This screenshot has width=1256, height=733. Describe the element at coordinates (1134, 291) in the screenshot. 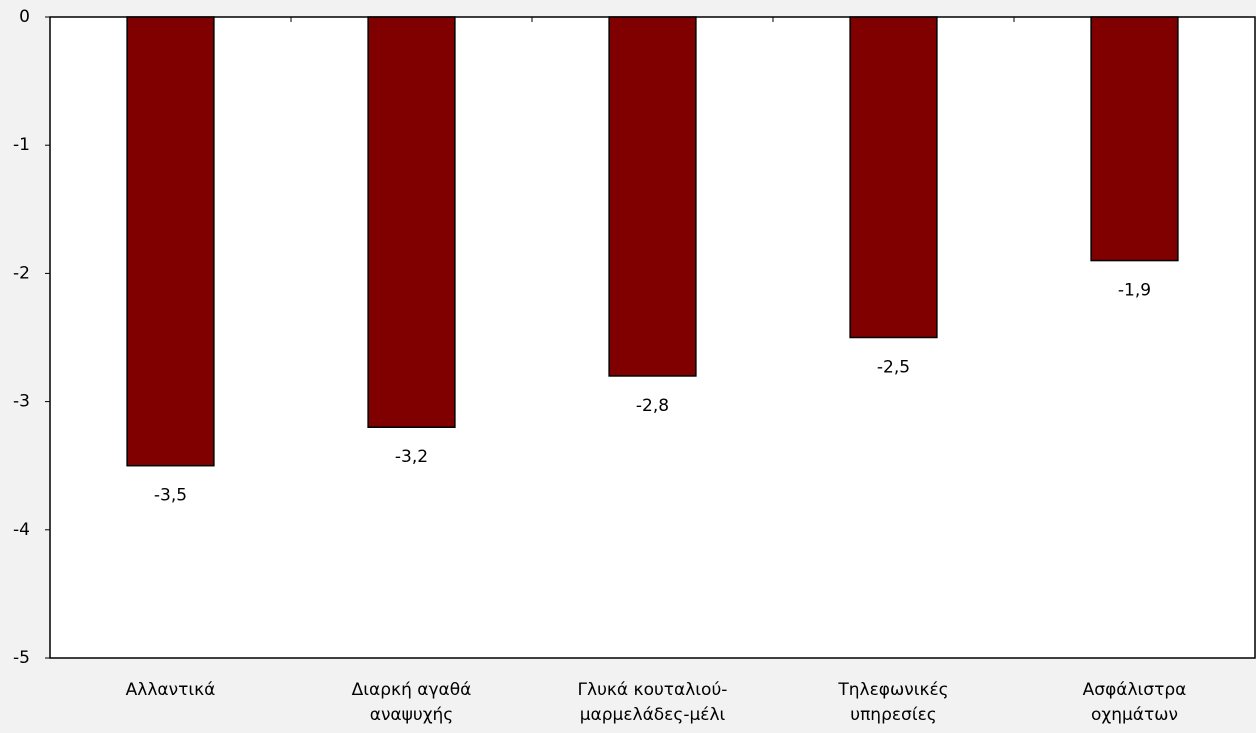

I see `data-label: -1,9` at that location.